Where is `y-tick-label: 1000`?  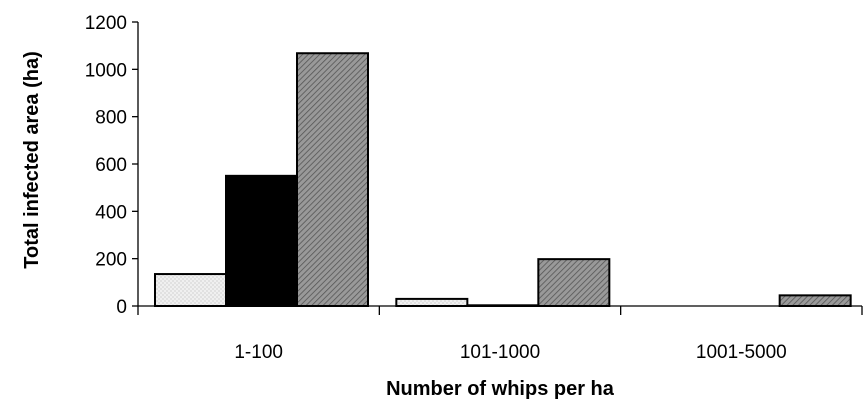 y-tick-label: 1000 is located at coordinates (106, 70).